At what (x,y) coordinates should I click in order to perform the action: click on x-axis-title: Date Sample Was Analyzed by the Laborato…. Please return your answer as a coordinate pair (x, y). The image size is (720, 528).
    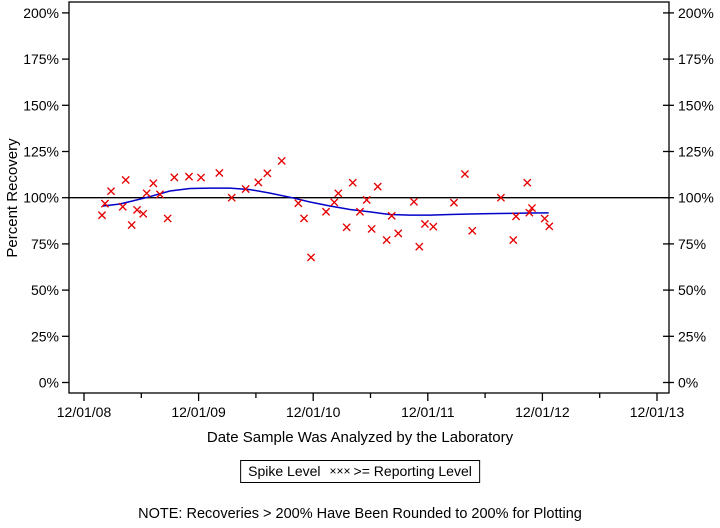
    Looking at the image, I should click on (360, 437).